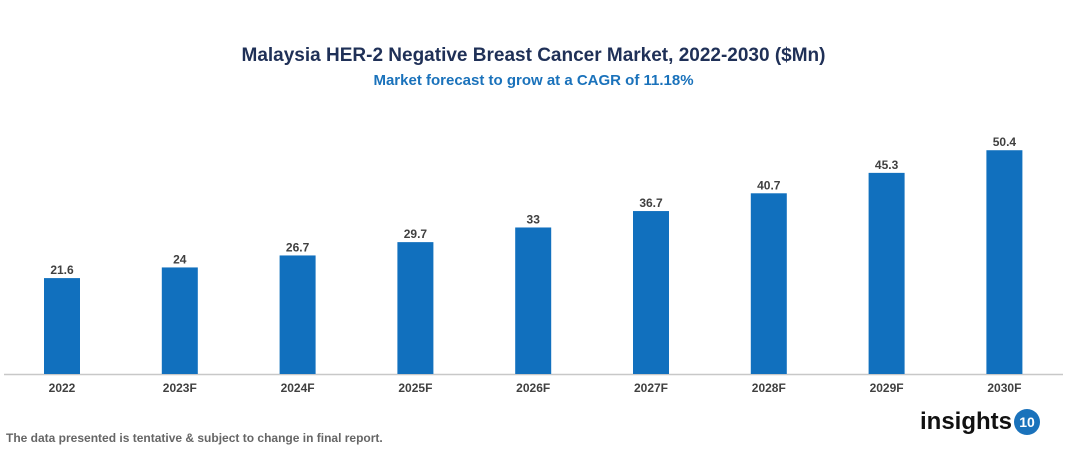  I want to click on logo-badge: 10, so click(1027, 422).